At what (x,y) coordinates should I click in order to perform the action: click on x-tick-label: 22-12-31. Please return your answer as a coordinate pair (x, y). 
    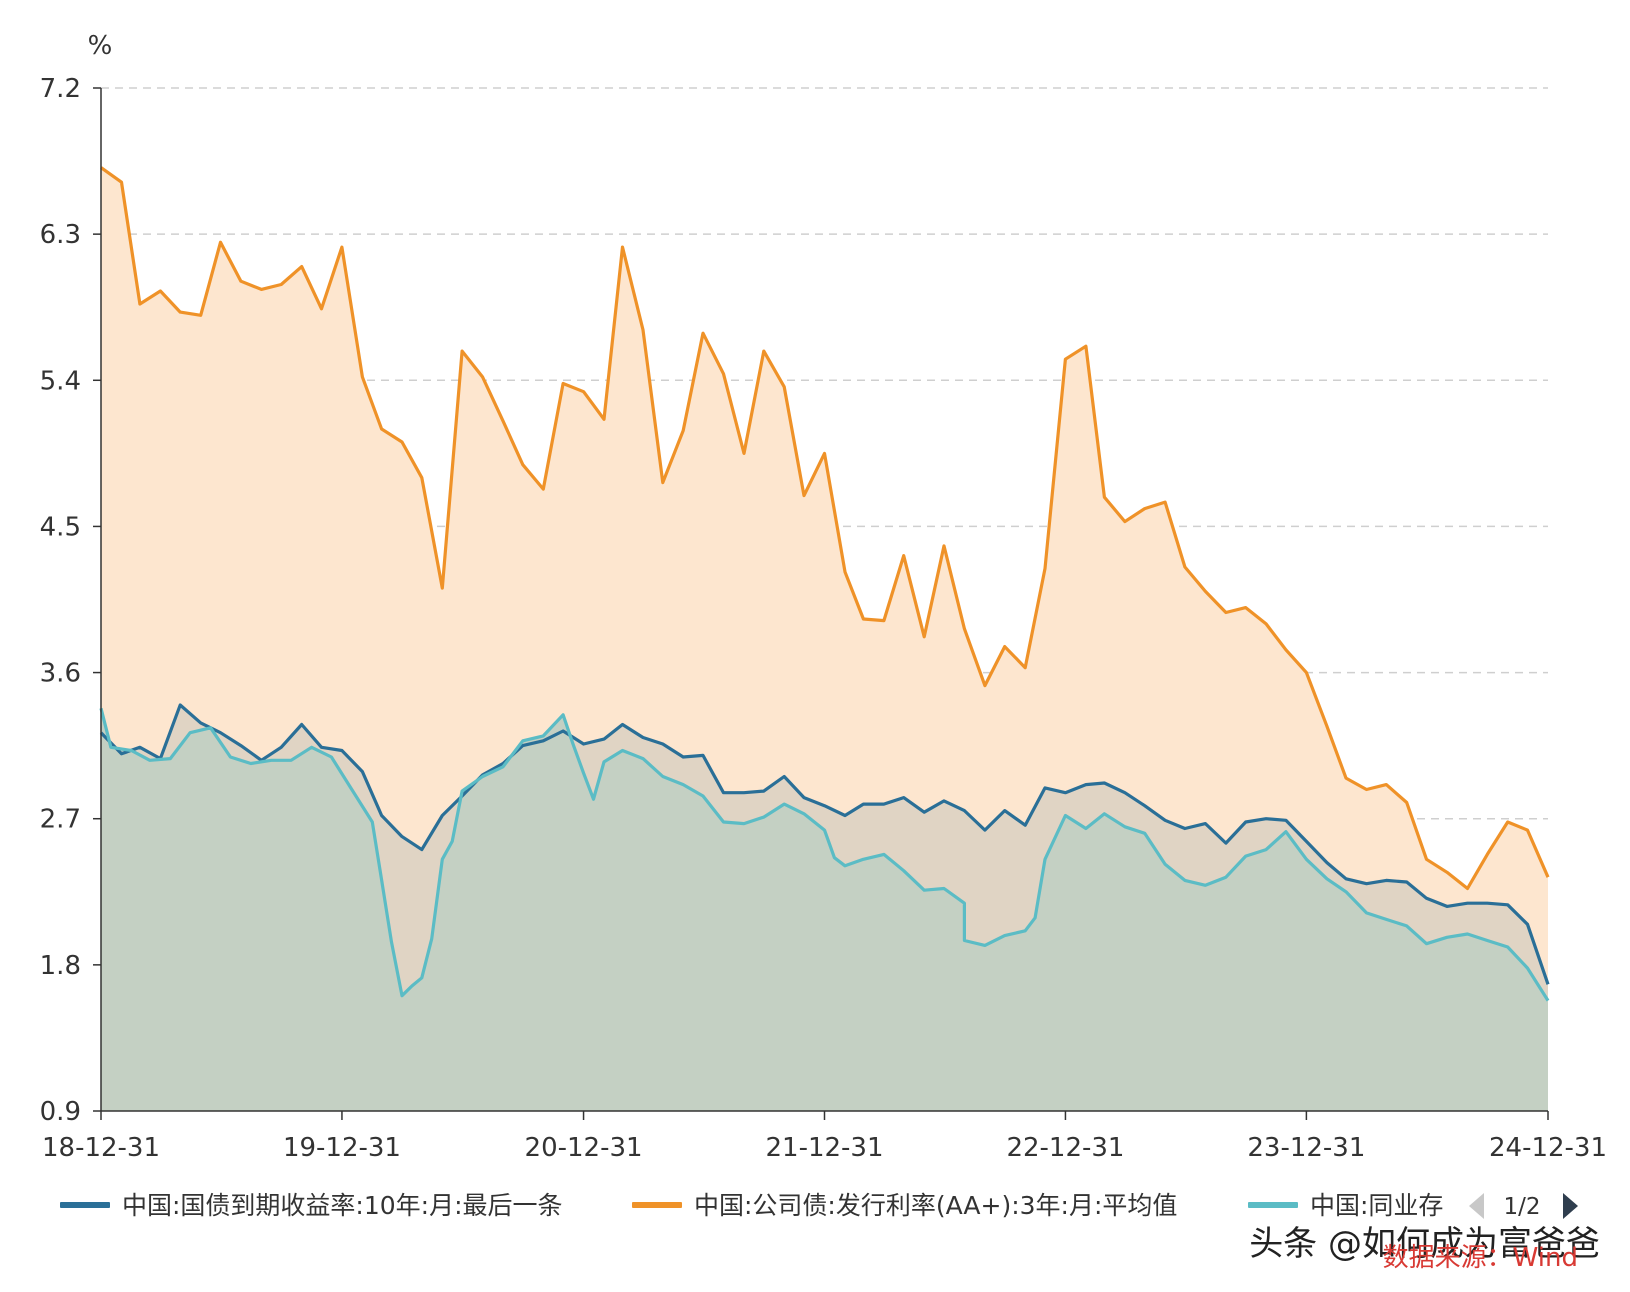
    Looking at the image, I should click on (1065, 1148).